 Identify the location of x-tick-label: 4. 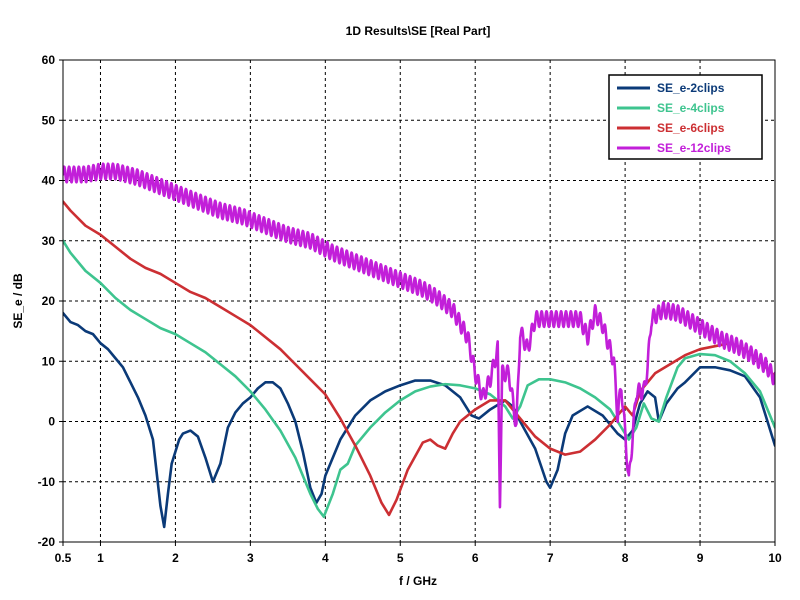
(325, 558).